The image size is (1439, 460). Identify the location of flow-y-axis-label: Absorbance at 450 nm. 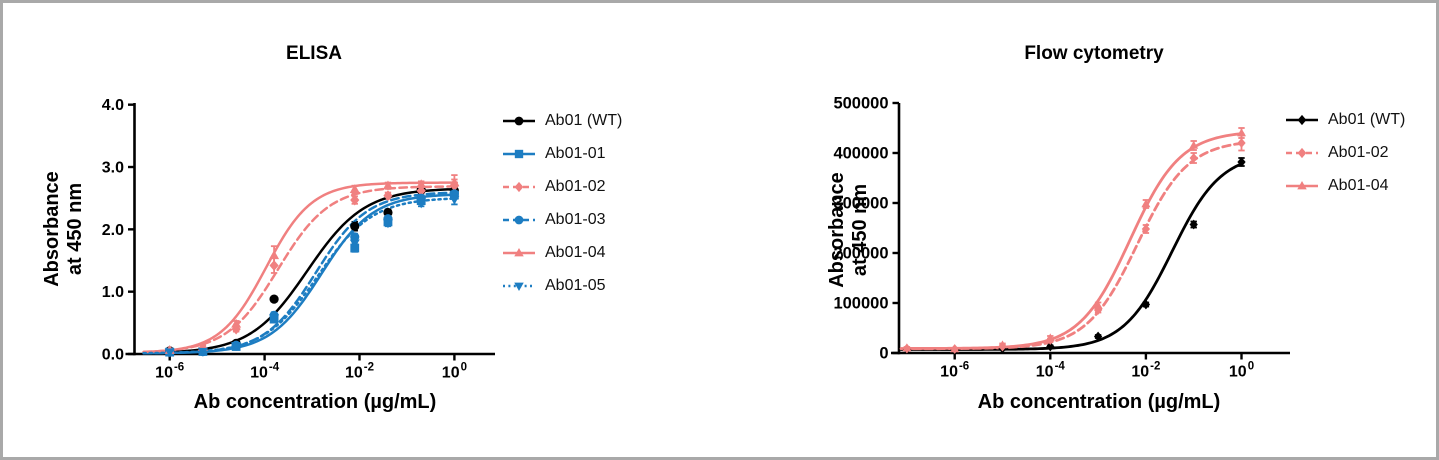
(849, 230).